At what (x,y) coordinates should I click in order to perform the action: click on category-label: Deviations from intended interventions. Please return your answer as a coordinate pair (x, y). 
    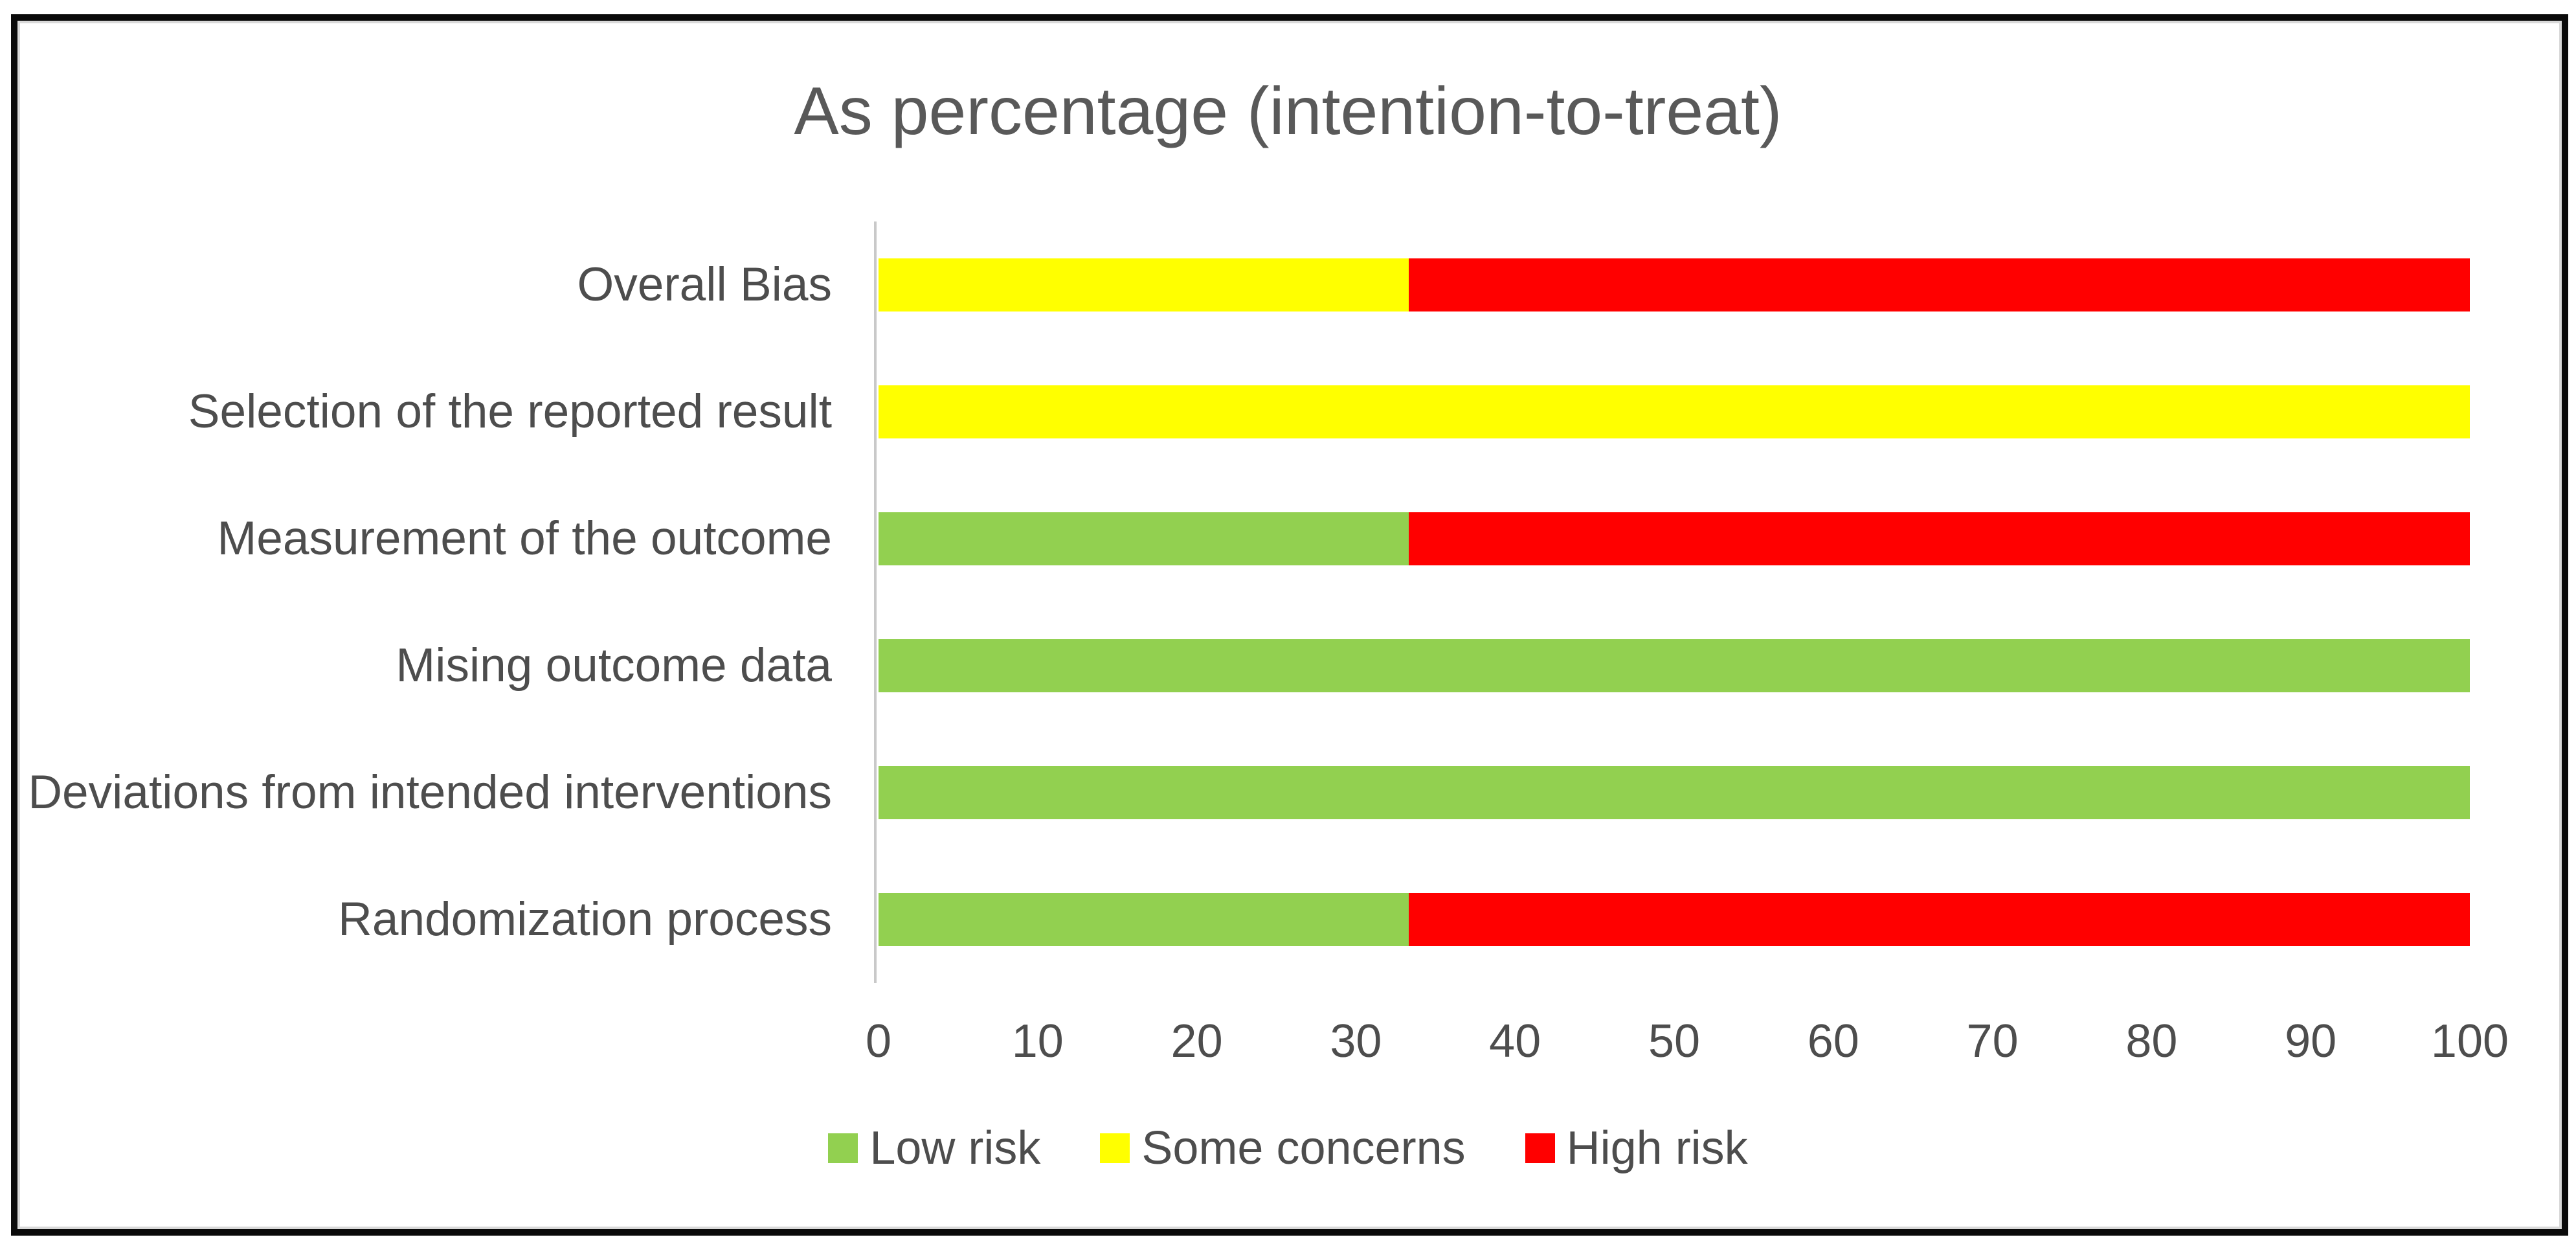
    Looking at the image, I should click on (430, 792).